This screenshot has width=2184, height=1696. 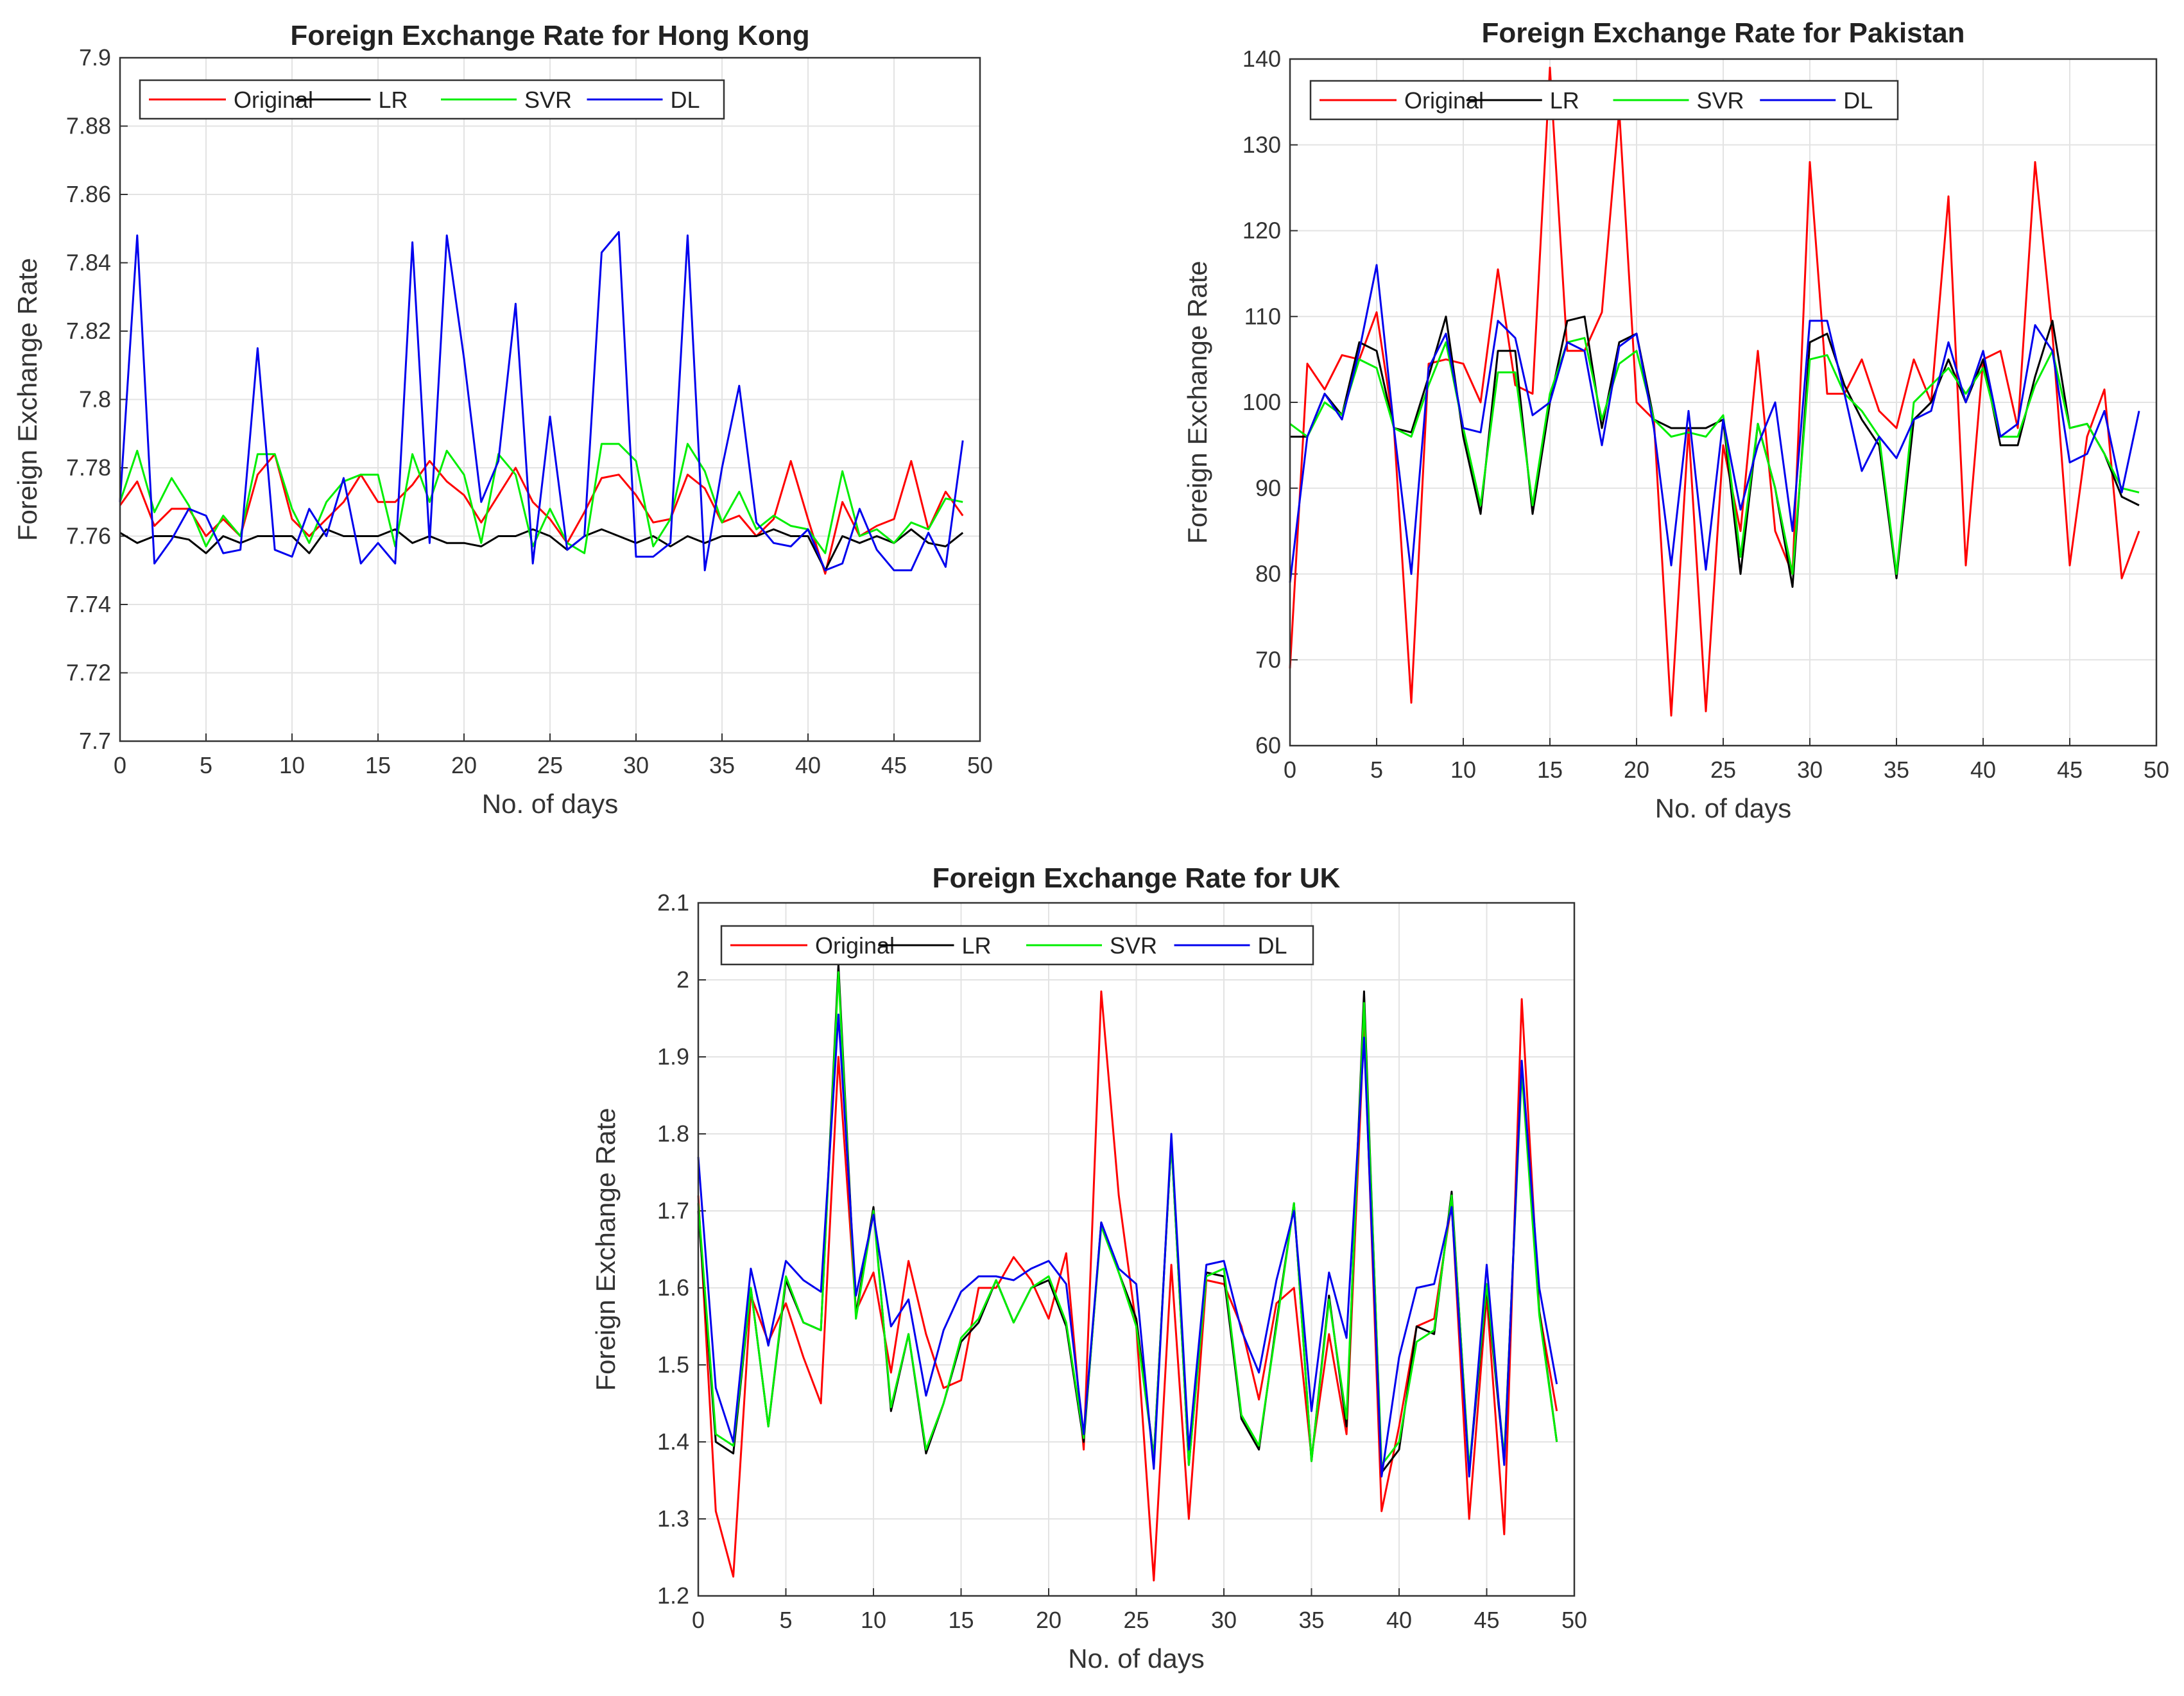 What do you see at coordinates (88, 194) in the screenshot?
I see `y-tick-label: 7.86` at bounding box center [88, 194].